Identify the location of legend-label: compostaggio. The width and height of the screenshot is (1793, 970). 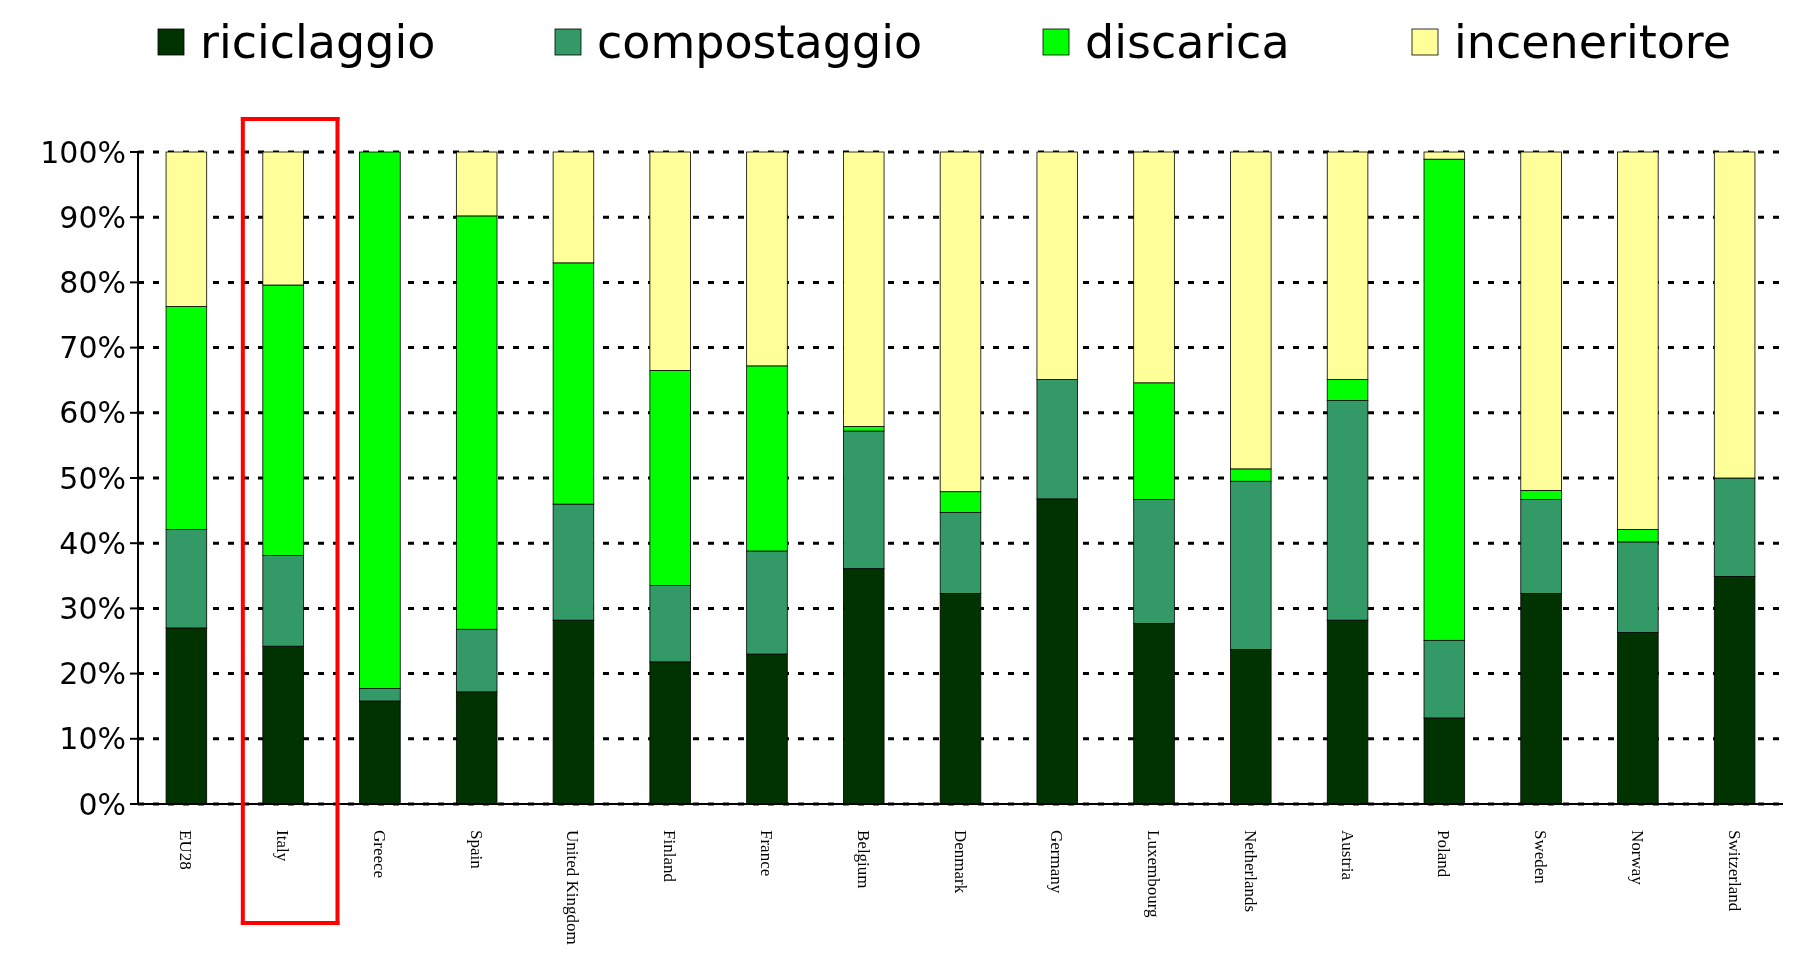
(760, 42).